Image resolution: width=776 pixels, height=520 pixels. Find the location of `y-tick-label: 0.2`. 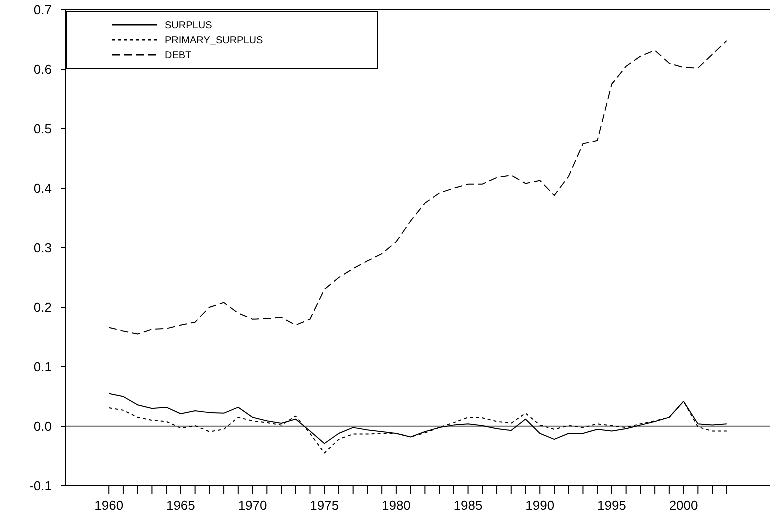

y-tick-label: 0.2 is located at coordinates (43, 308).